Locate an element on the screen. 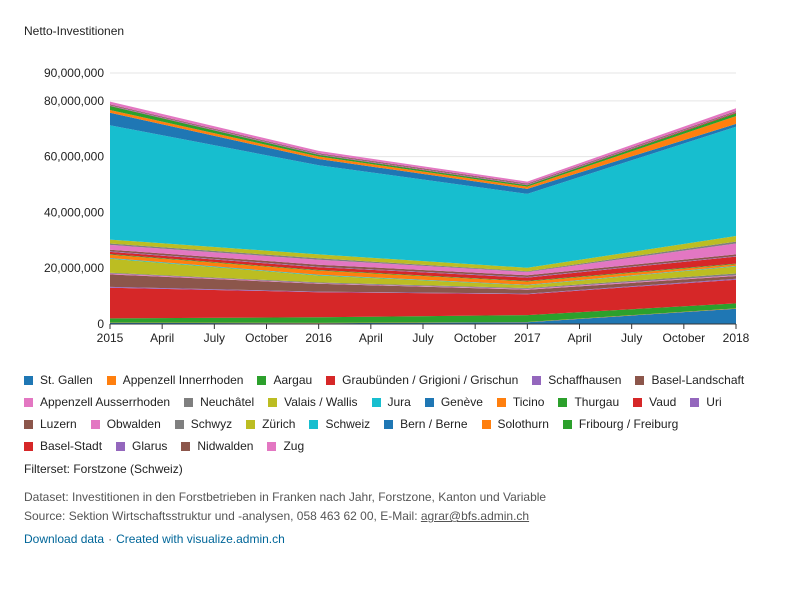  area-series-zug is located at coordinates (423, 142).